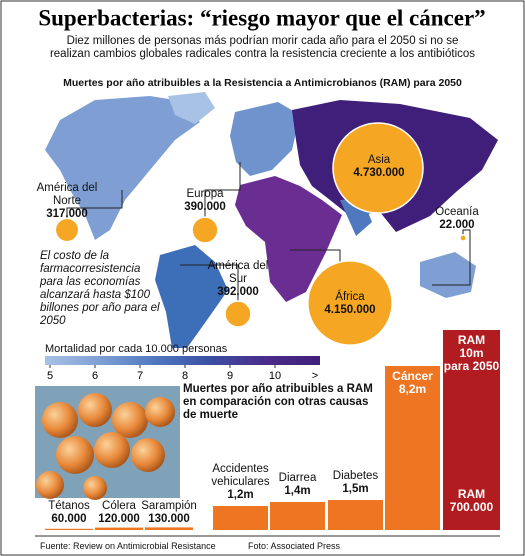  What do you see at coordinates (95, 376) in the screenshot?
I see `colorbar-tick-label: 6` at bounding box center [95, 376].